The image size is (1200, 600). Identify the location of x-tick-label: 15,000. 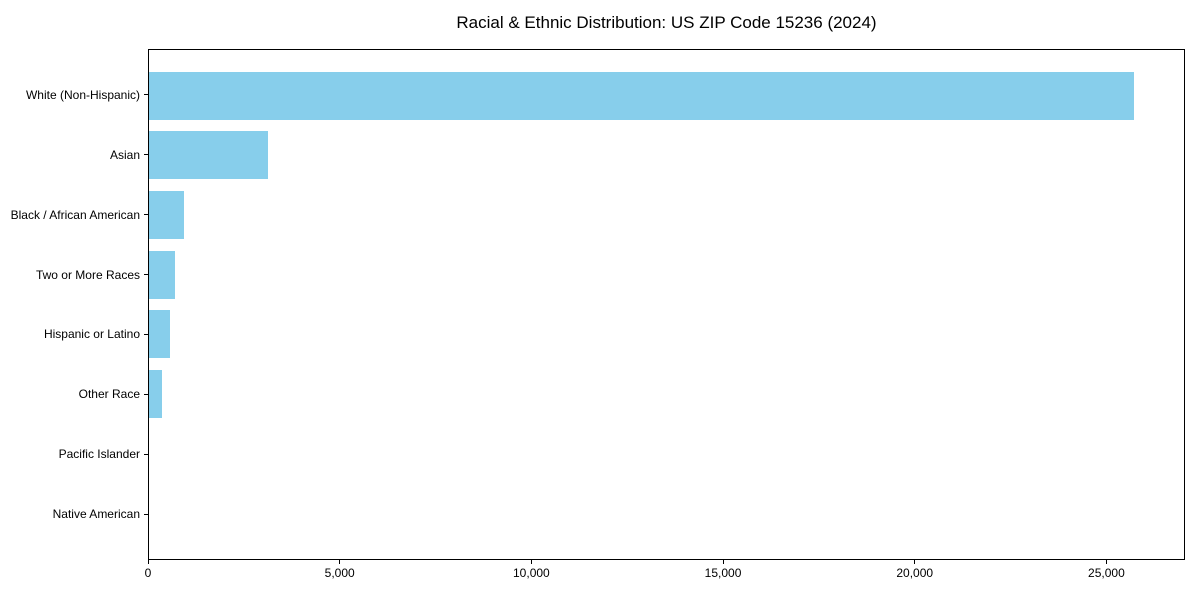
(723, 573).